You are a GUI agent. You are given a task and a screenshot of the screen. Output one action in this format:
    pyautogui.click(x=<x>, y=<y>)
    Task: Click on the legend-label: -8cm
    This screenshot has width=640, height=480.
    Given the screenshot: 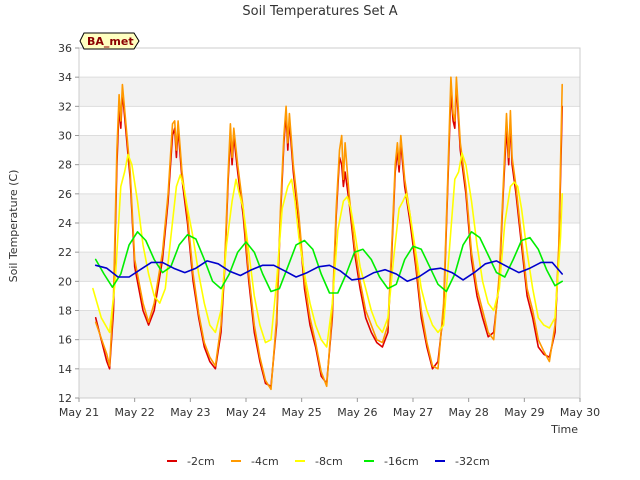 What is the action you would take?
    pyautogui.click(x=329, y=461)
    